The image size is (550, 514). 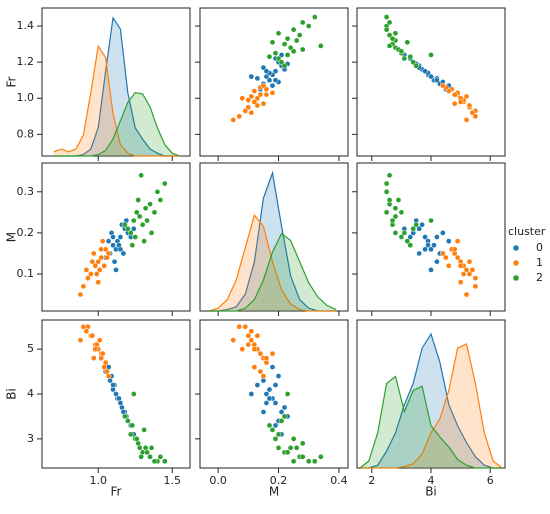 I want to click on x-tick-label: 0.2, so click(x=279, y=480).